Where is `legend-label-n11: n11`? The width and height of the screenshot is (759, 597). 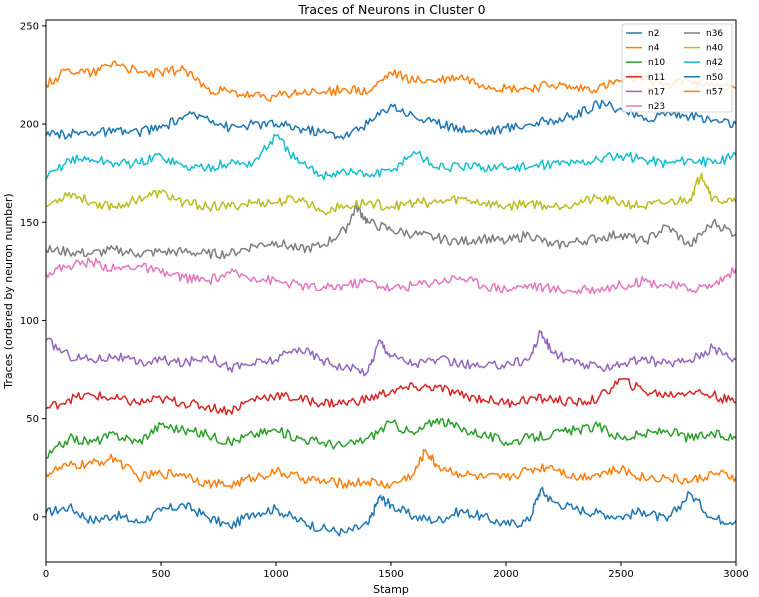 legend-label-n11: n11 is located at coordinates (656, 78).